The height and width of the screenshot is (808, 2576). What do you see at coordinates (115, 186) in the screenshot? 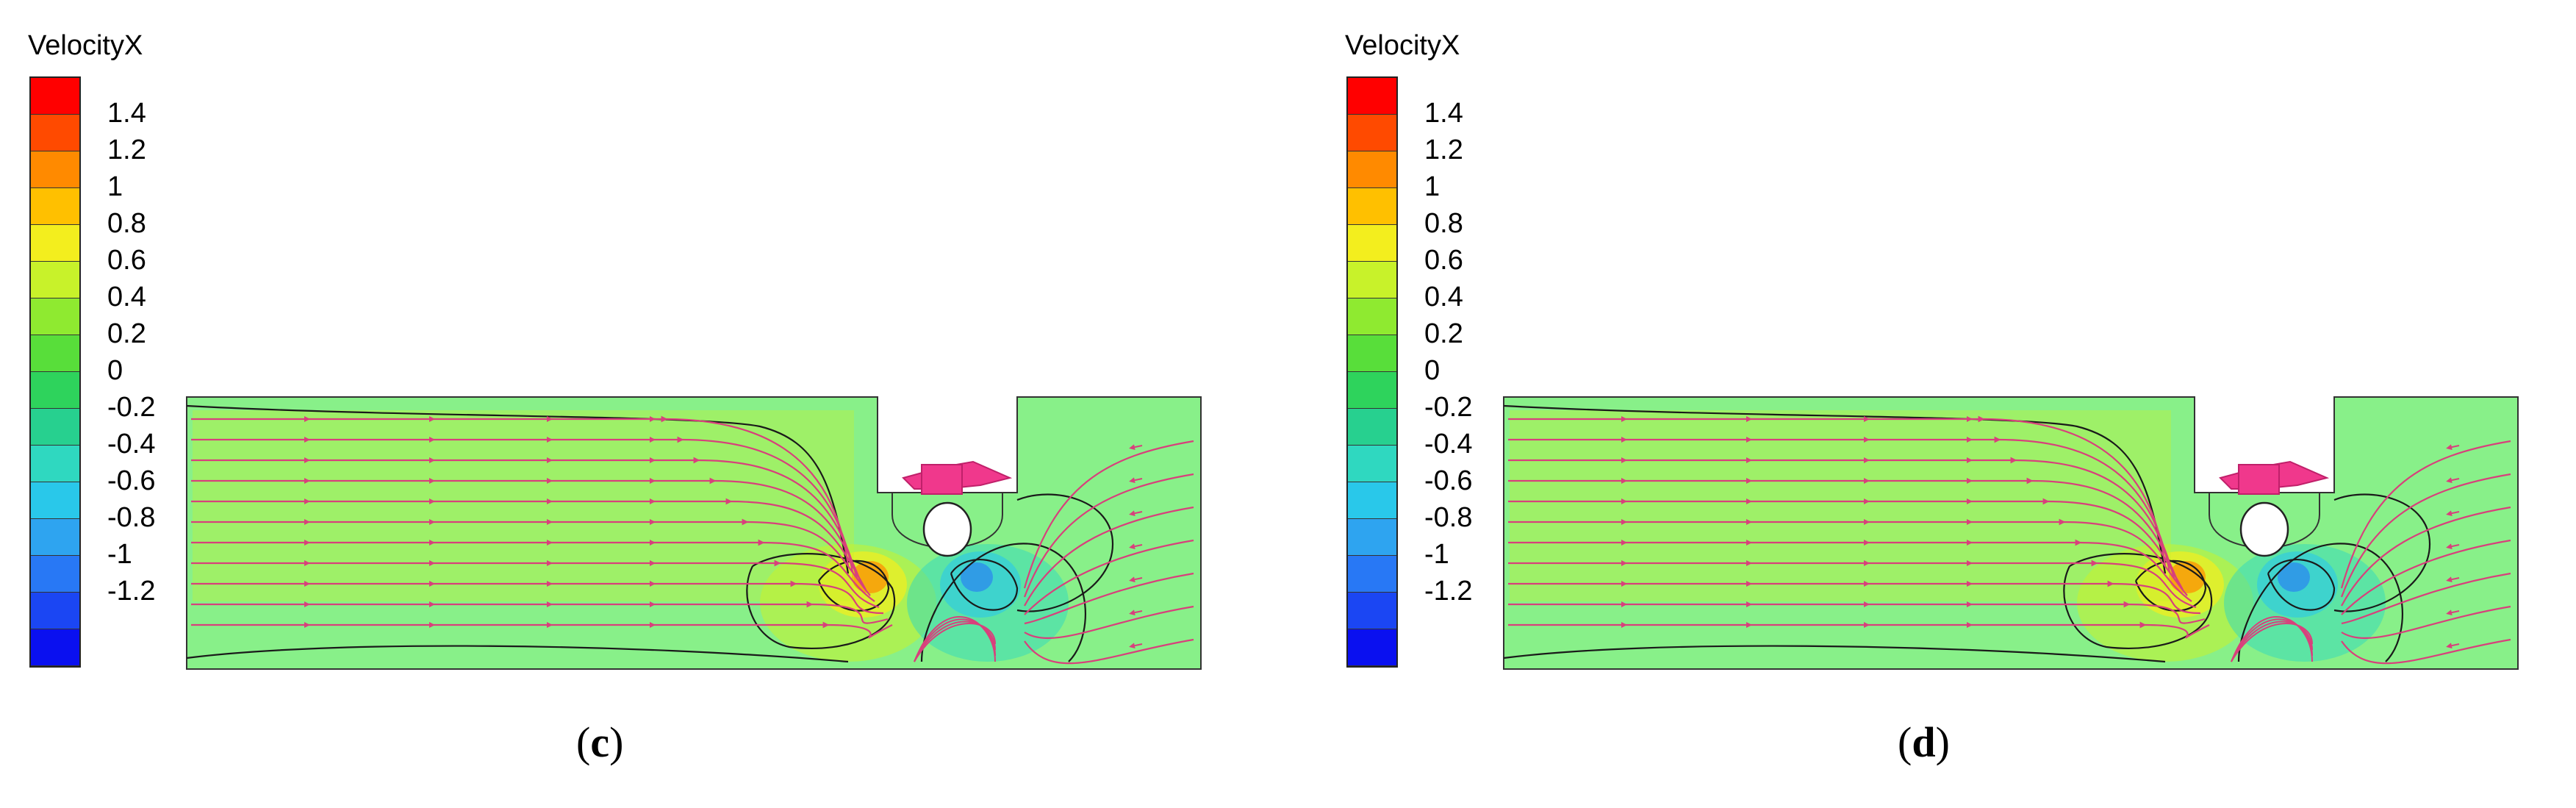
I see `colorbar-tick-label: 1` at bounding box center [115, 186].